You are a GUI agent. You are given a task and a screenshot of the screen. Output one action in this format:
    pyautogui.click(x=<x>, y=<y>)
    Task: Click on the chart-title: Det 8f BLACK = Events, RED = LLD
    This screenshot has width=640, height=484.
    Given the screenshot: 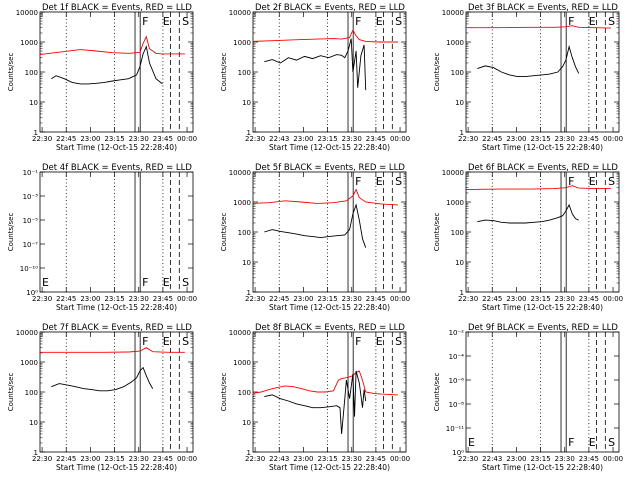 What is the action you would take?
    pyautogui.click(x=330, y=328)
    